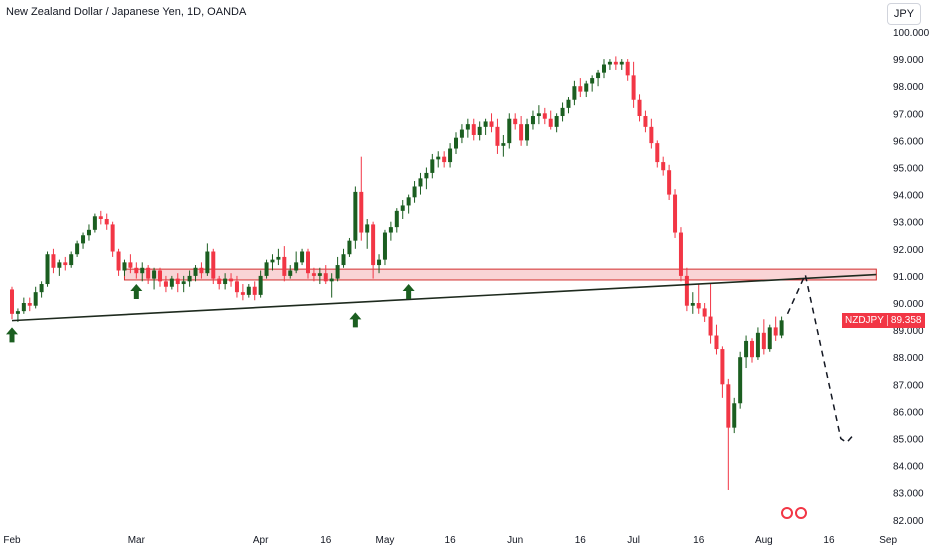 Image resolution: width=932 pixels, height=550 pixels. What do you see at coordinates (908, 141) in the screenshot?
I see `y-tick-label: 96.000` at bounding box center [908, 141].